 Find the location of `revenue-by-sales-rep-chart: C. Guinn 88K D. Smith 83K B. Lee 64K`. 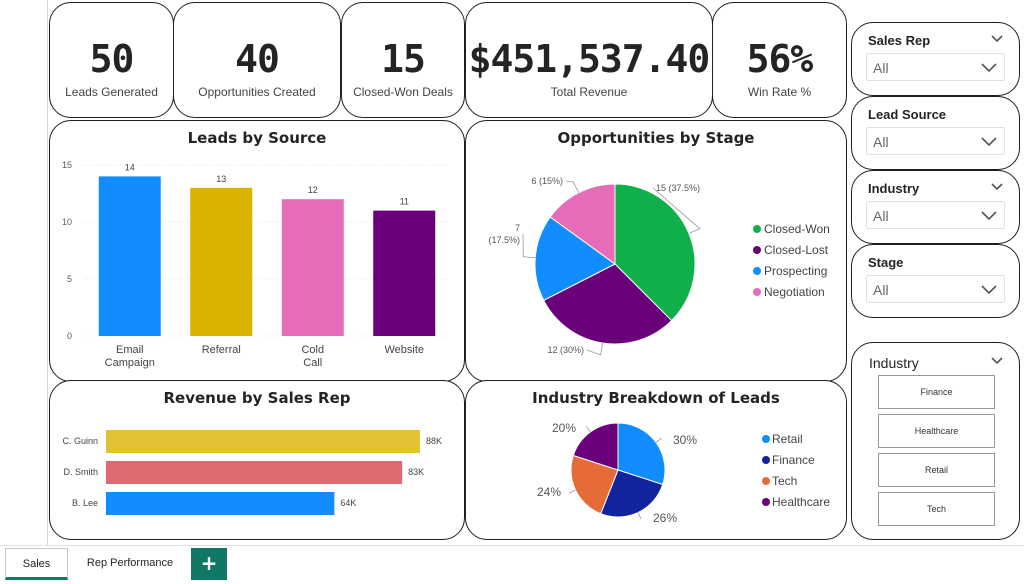

revenue-by-sales-rep-chart: C. Guinn 88K D. Smith 83K B. Lee 64K is located at coordinates (252, 472).